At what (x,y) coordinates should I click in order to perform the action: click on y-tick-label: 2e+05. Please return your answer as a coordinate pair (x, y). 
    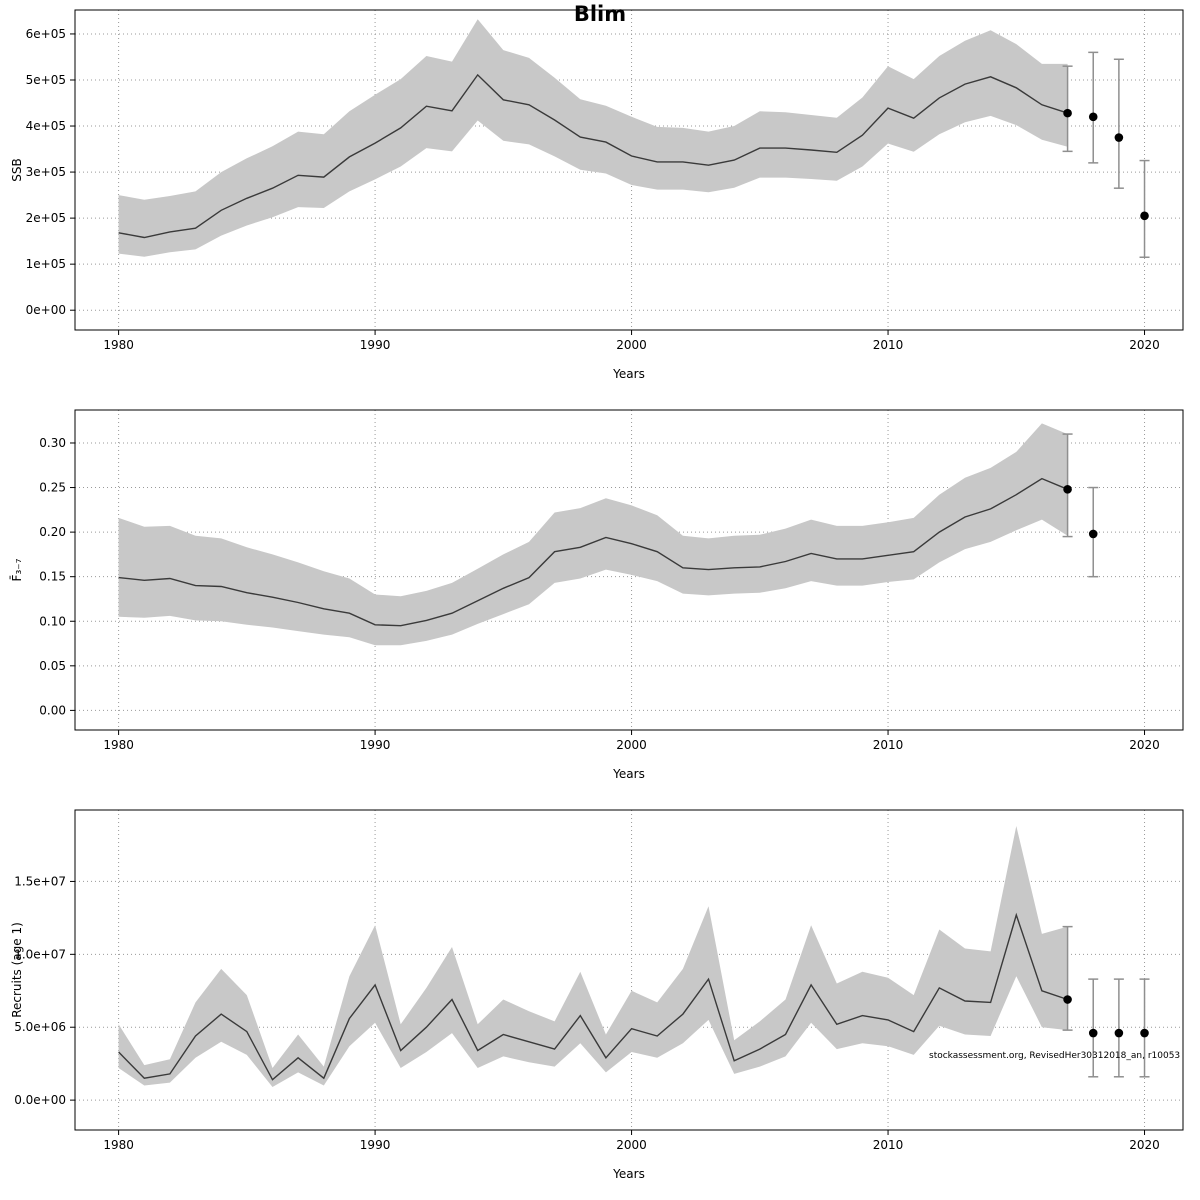
    Looking at the image, I should click on (46, 218).